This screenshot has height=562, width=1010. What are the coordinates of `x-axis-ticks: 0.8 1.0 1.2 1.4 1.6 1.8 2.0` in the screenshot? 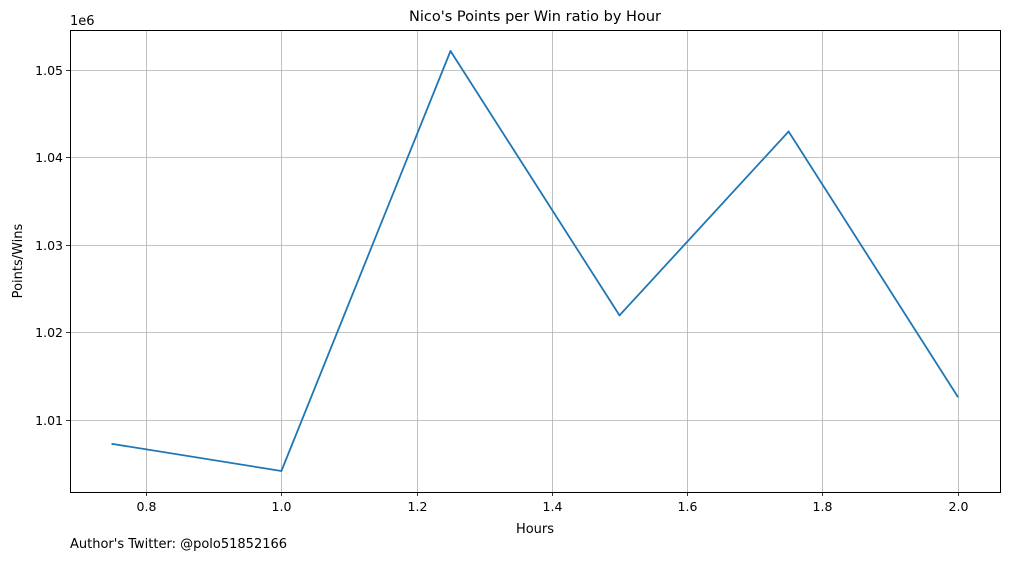 It's located at (553, 503).